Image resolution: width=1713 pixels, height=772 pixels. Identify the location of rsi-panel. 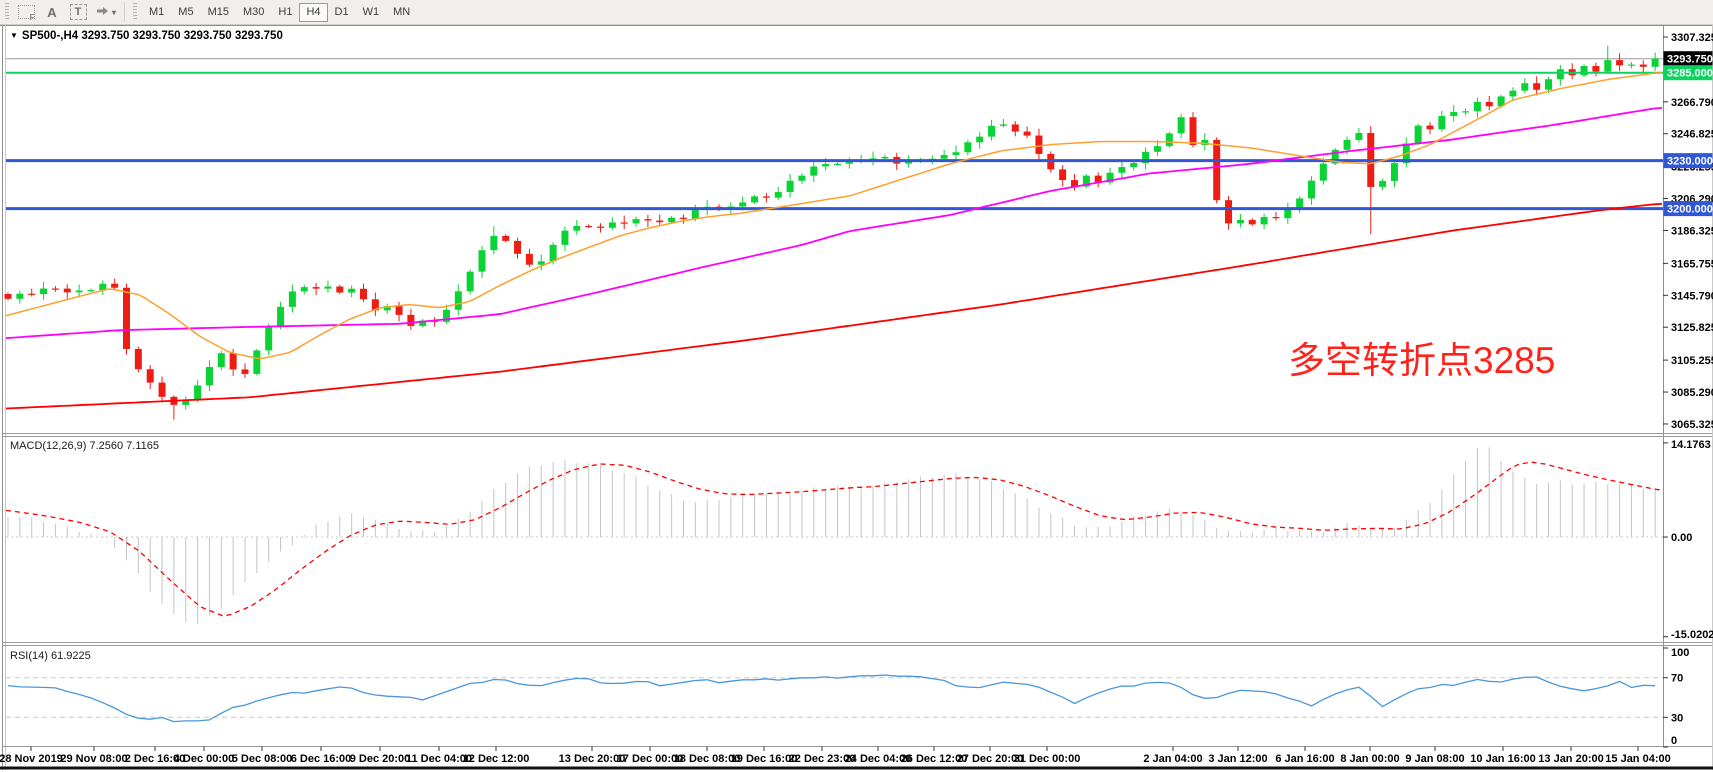
(834, 698).